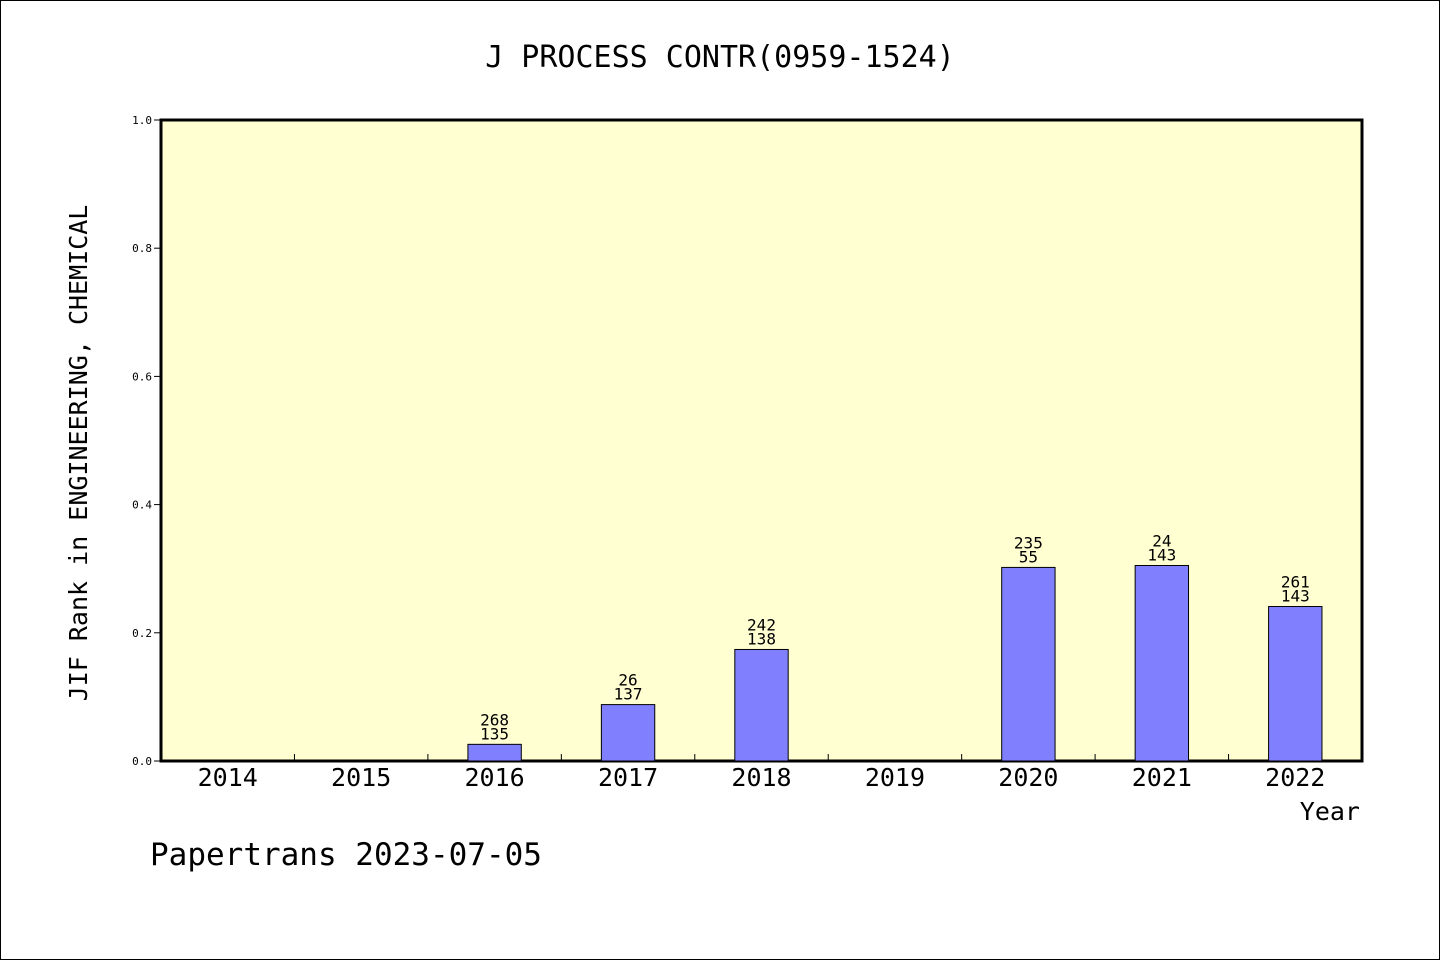 Image resolution: width=1440 pixels, height=960 pixels. Describe the element at coordinates (142, 633) in the screenshot. I see `y-tick-label: 0.2` at that location.